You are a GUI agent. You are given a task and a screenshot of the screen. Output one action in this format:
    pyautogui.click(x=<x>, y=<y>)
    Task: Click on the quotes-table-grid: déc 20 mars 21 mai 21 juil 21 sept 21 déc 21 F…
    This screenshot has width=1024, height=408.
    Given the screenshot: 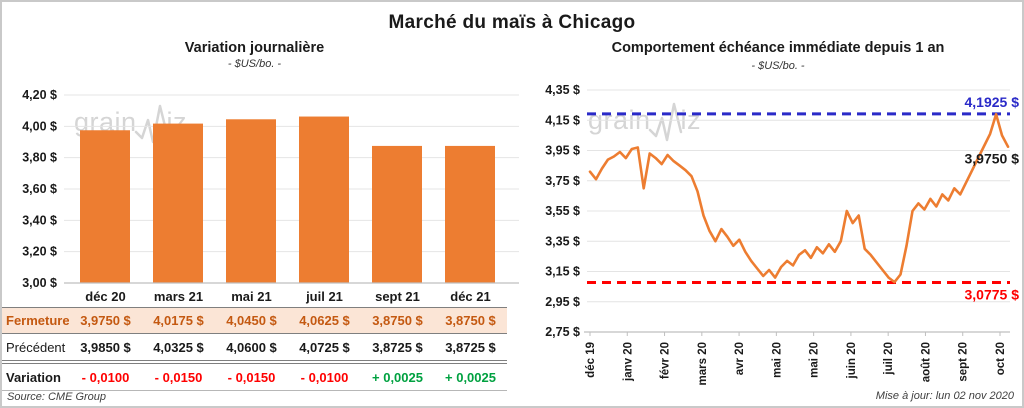 What is the action you would take?
    pyautogui.click(x=254, y=338)
    